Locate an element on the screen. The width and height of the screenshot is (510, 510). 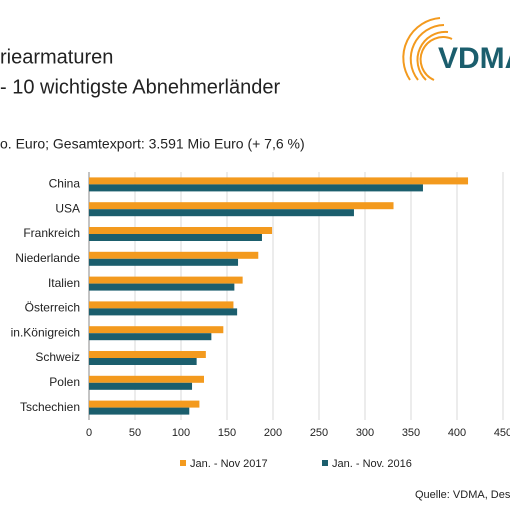
logo-arcs is located at coordinates (427, 49).